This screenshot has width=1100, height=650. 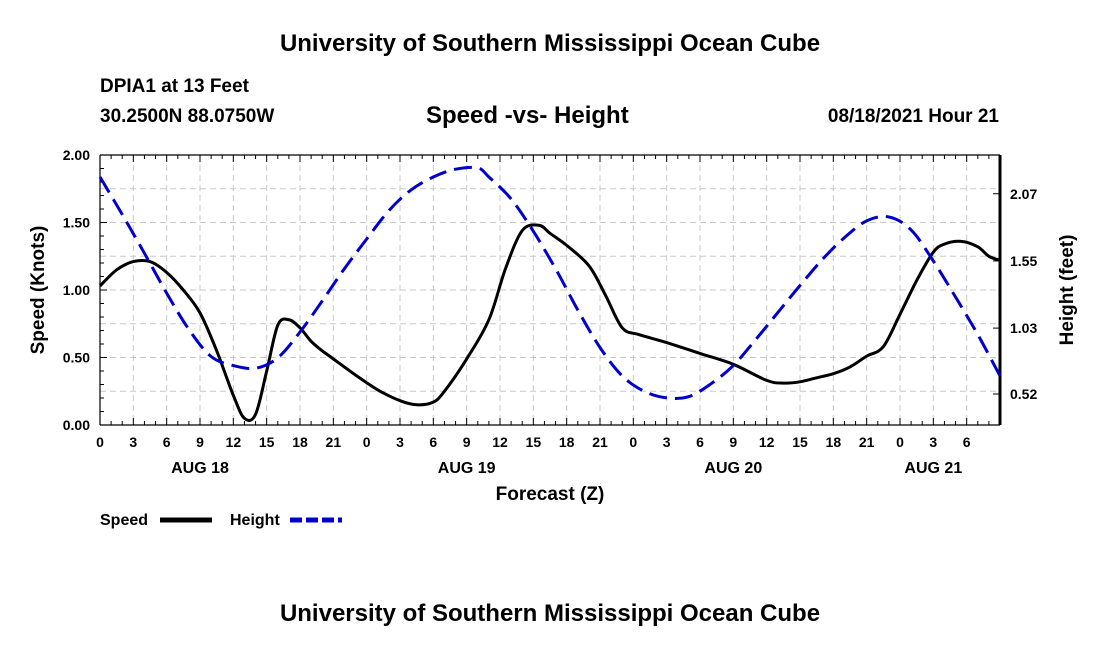 What do you see at coordinates (187, 116) in the screenshot?
I see `station-coordinates: 30.2500N 88.0750W` at bounding box center [187, 116].